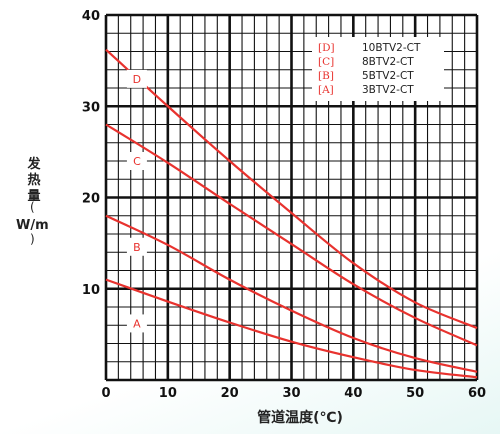 This screenshot has width=500, height=434. I want to click on legend-entry: 3BTV2-CT, so click(388, 90).